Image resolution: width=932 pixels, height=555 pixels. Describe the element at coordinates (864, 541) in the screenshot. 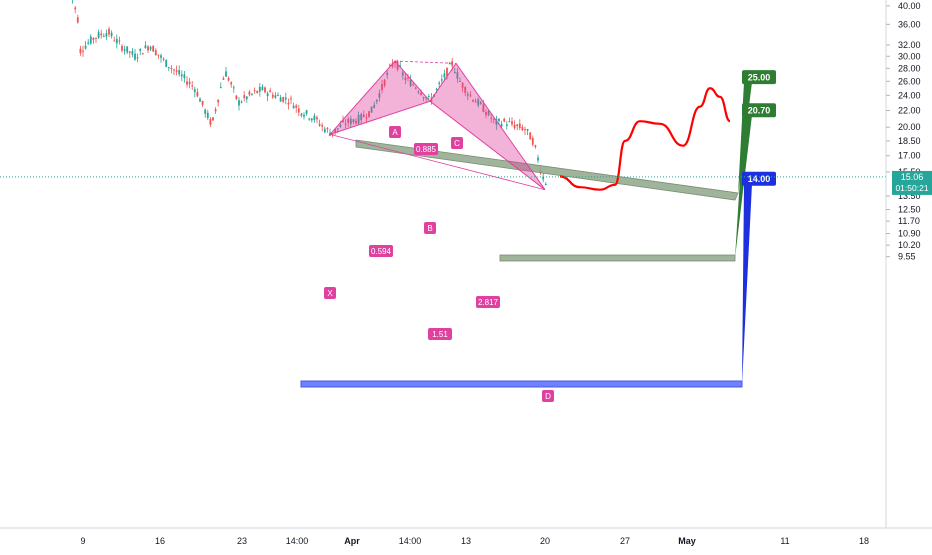

I see `time-tick-label: 18` at that location.